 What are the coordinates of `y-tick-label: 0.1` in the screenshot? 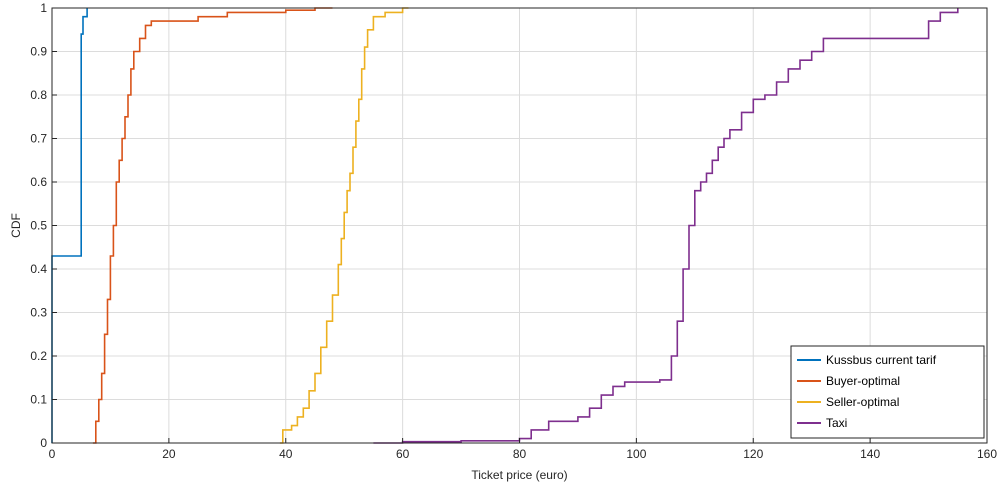 It's located at (38, 400).